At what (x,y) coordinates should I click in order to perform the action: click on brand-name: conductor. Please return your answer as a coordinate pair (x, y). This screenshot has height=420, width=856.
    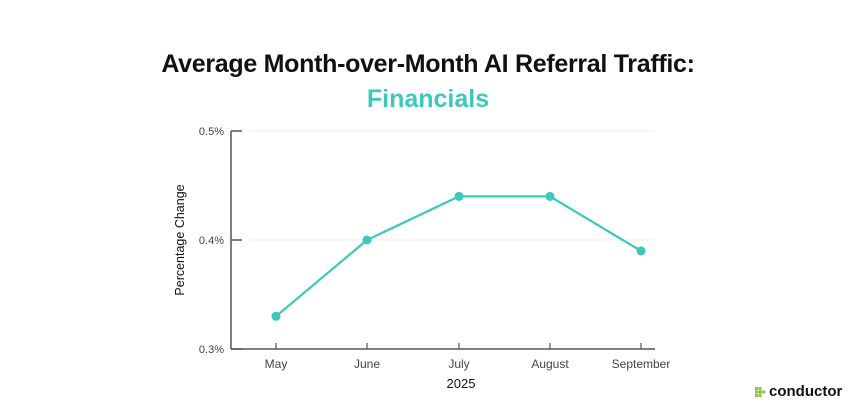
    Looking at the image, I should click on (806, 391).